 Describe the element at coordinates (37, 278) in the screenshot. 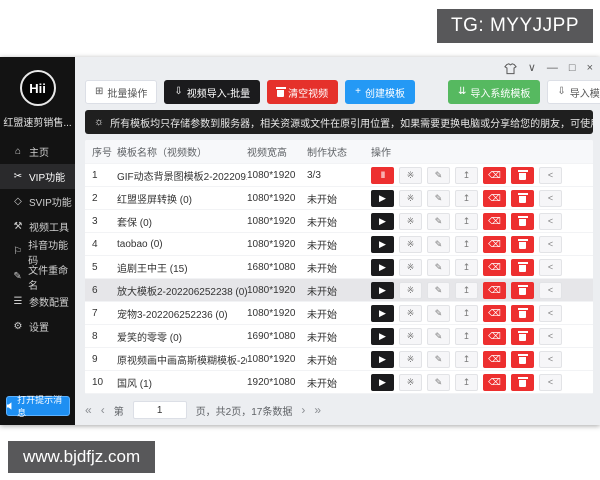

I see `sidebar-item-file-rename: ✎ 文件重命名` at that location.